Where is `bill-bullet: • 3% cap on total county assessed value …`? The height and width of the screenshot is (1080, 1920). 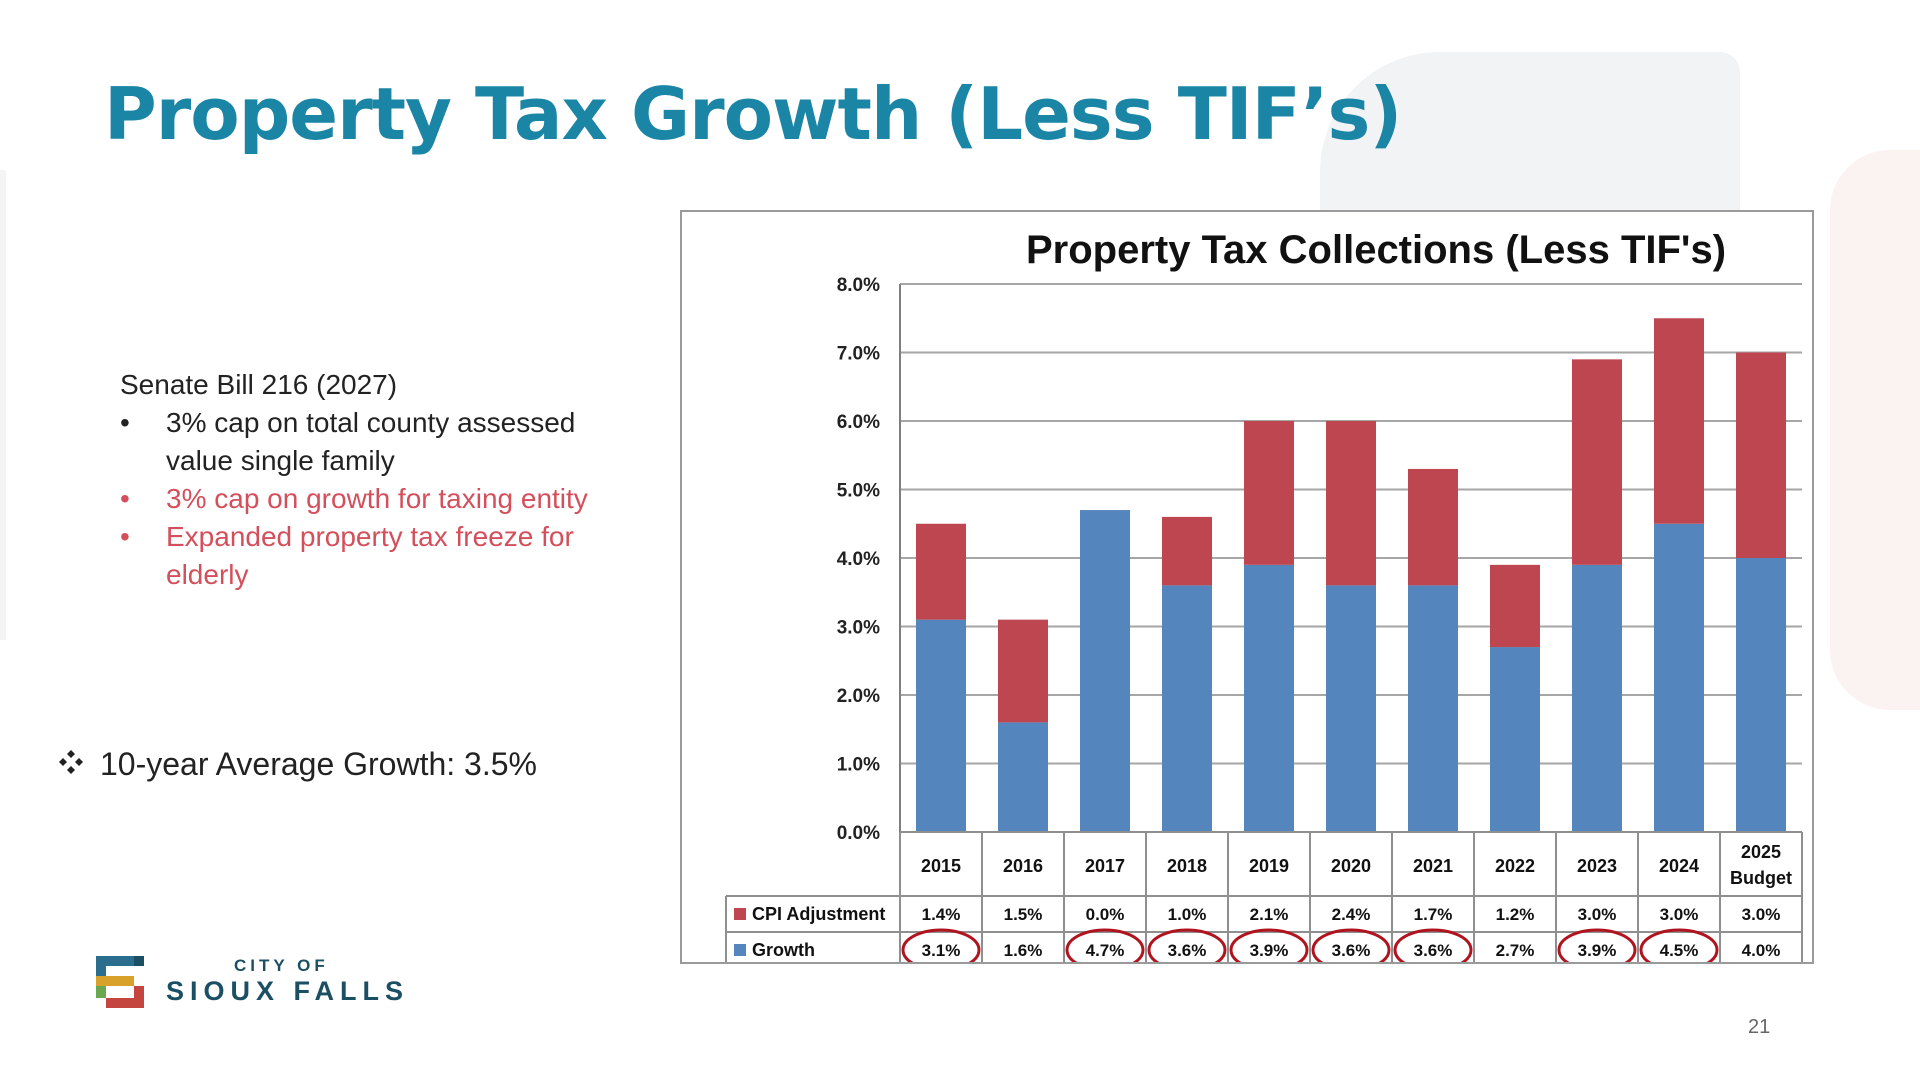 bill-bullet: • 3% cap on total county assessed value … is located at coordinates (355, 442).